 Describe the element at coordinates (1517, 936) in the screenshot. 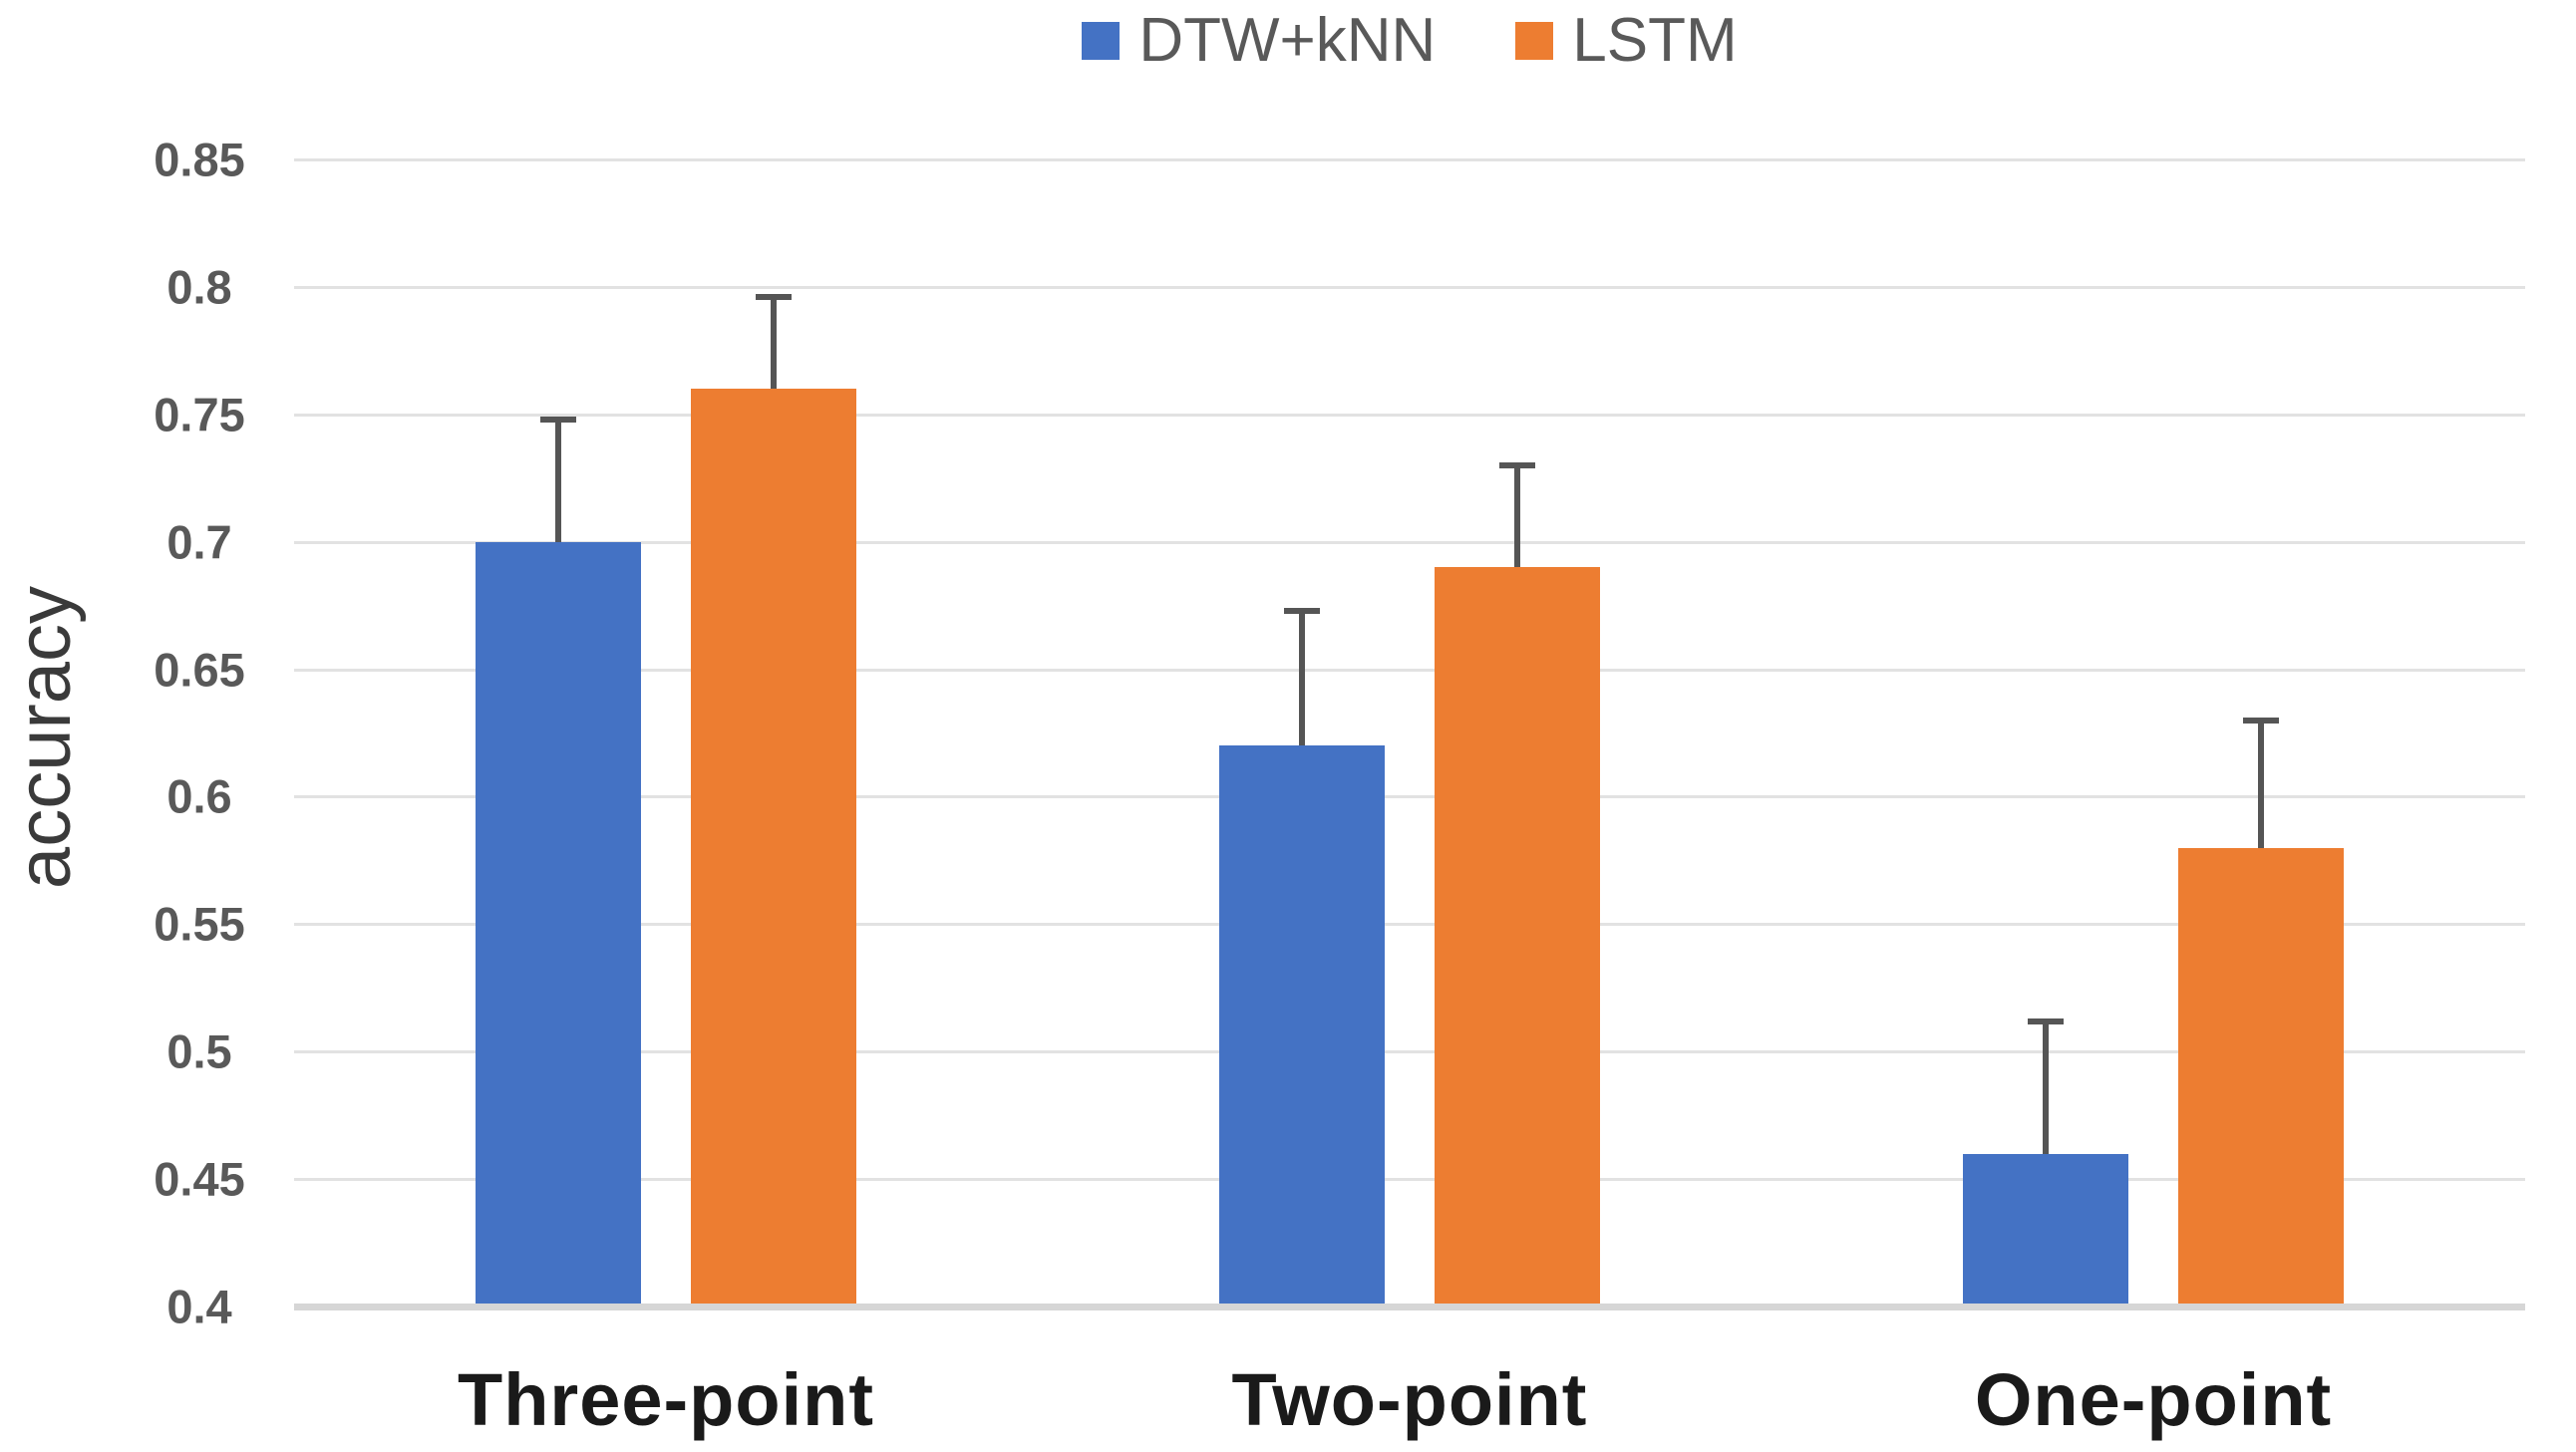

I see `bar-lstm-two-point` at that location.